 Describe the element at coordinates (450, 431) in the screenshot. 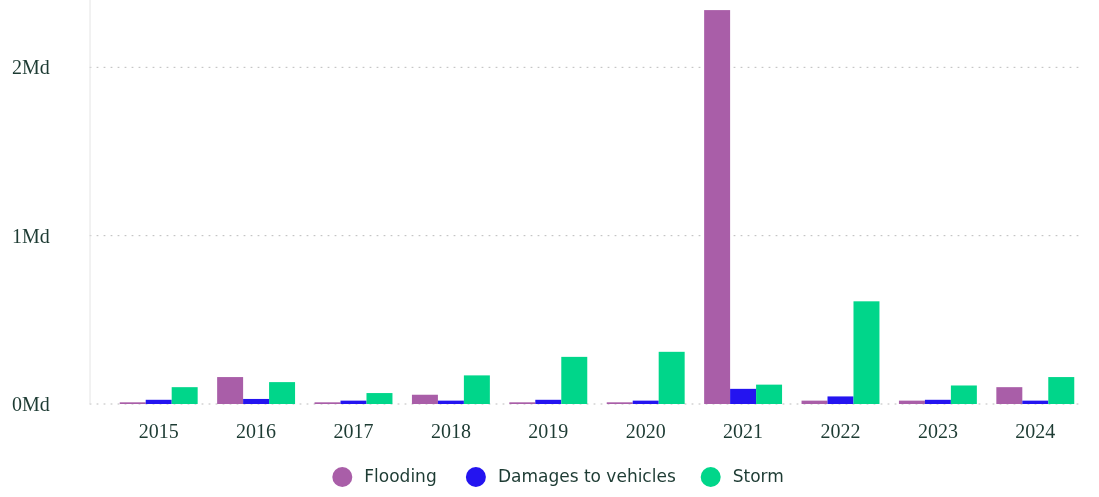

I see `x-tick-label: 2018` at that location.